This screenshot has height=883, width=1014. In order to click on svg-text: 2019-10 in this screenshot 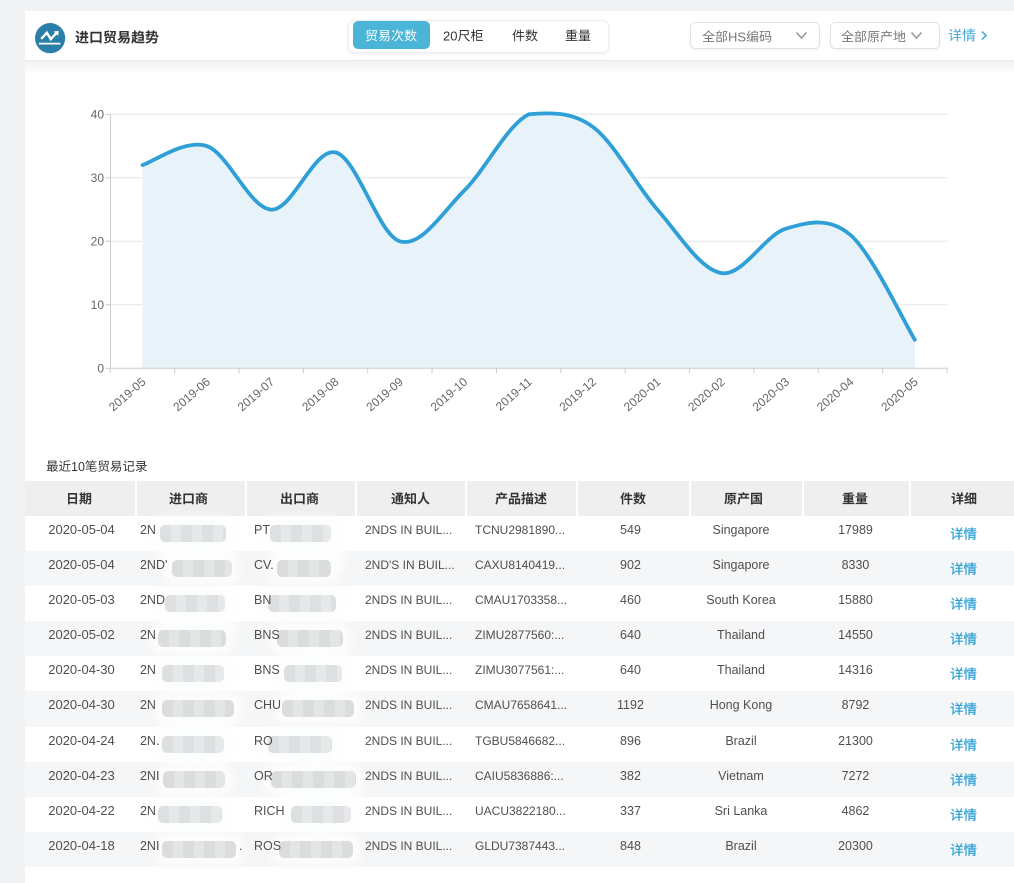, I will do `click(449, 394)`.